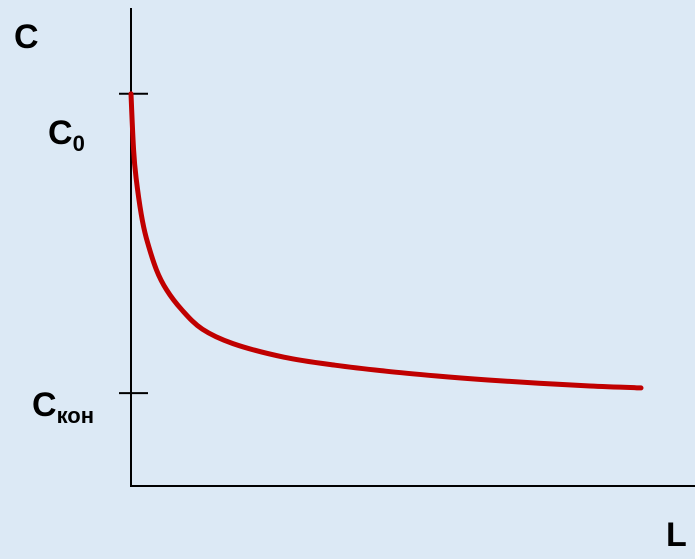 The image size is (695, 559). What do you see at coordinates (60, 133) in the screenshot?
I see `y-tick-label-main-1: C` at bounding box center [60, 133].